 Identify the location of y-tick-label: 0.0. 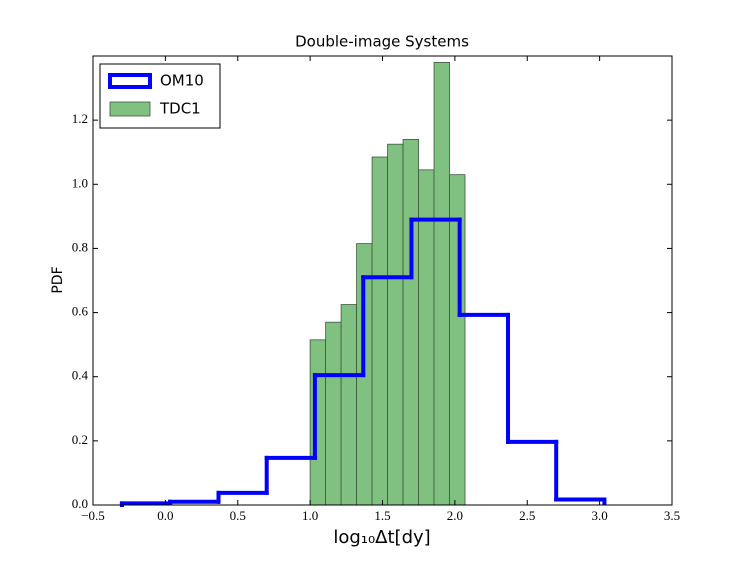
(80, 503).